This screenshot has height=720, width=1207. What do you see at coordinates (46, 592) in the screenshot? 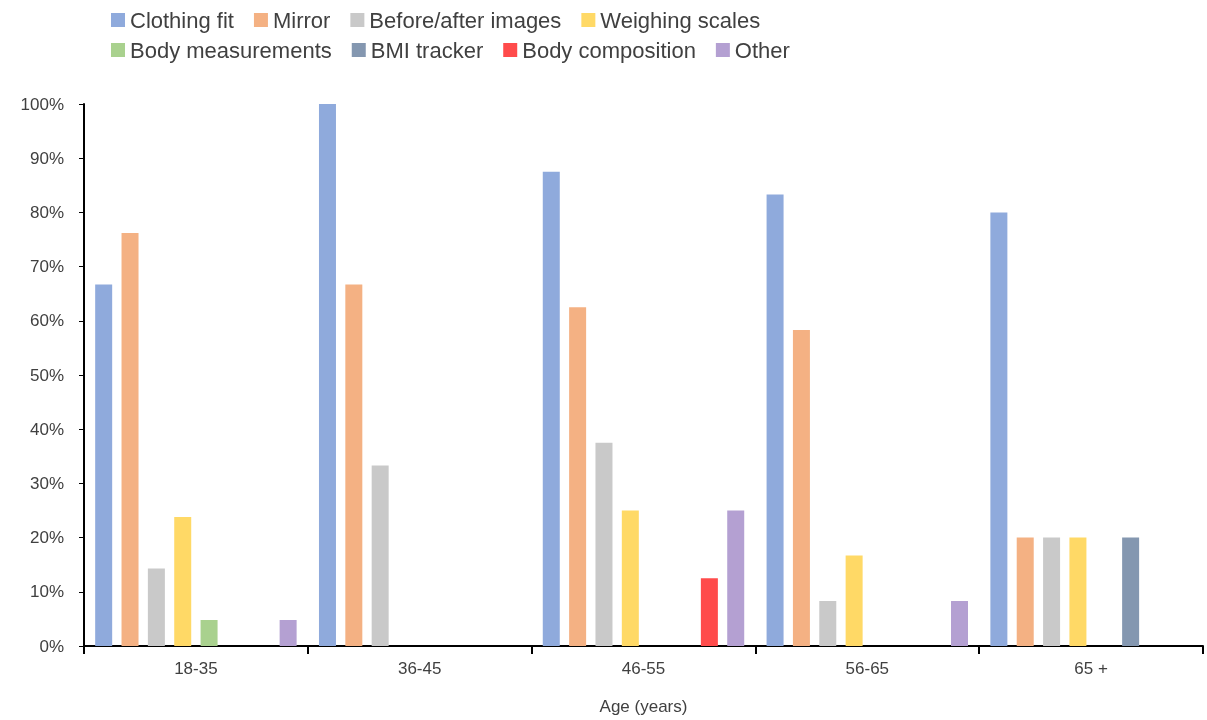
I see `y-tick-label: 10%` at bounding box center [46, 592].